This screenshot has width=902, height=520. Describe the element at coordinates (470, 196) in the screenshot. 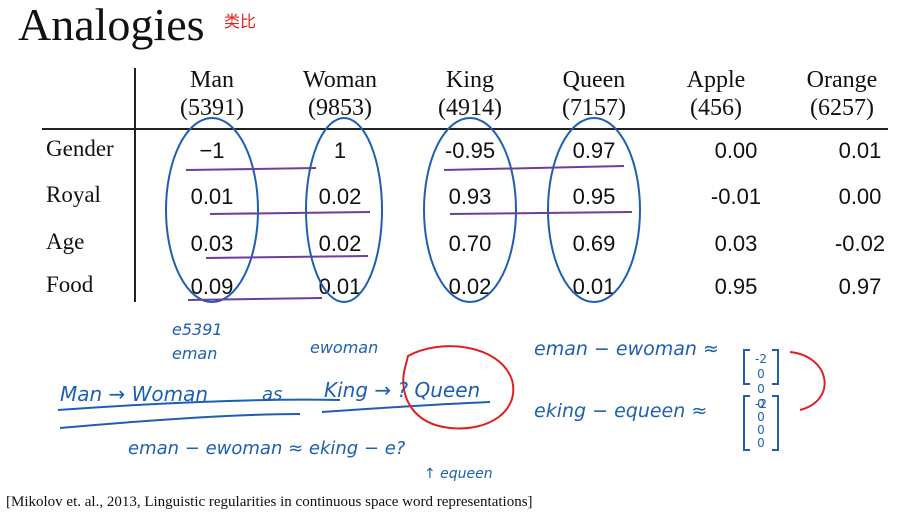

I see `table-cell: 0.93` at that location.